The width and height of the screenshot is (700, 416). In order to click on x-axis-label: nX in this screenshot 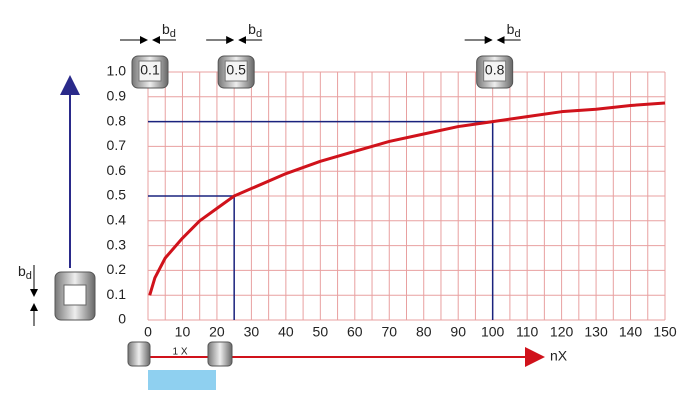, I will do `click(559, 356)`.